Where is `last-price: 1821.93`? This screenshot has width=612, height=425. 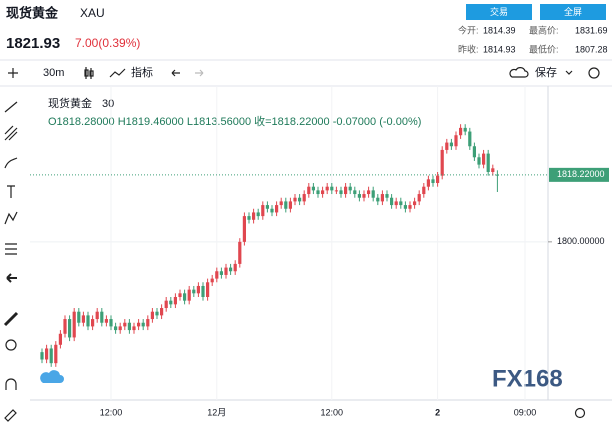 last-price: 1821.93 is located at coordinates (33, 43).